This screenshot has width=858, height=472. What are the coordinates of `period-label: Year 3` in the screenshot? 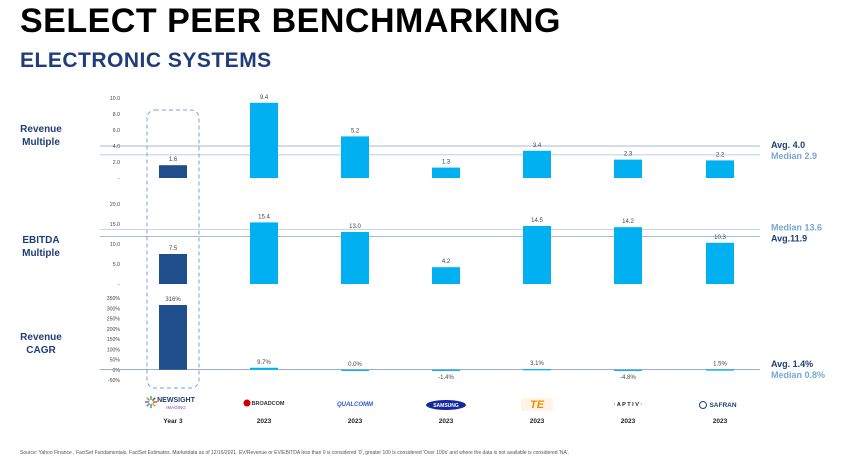 It's located at (173, 421).